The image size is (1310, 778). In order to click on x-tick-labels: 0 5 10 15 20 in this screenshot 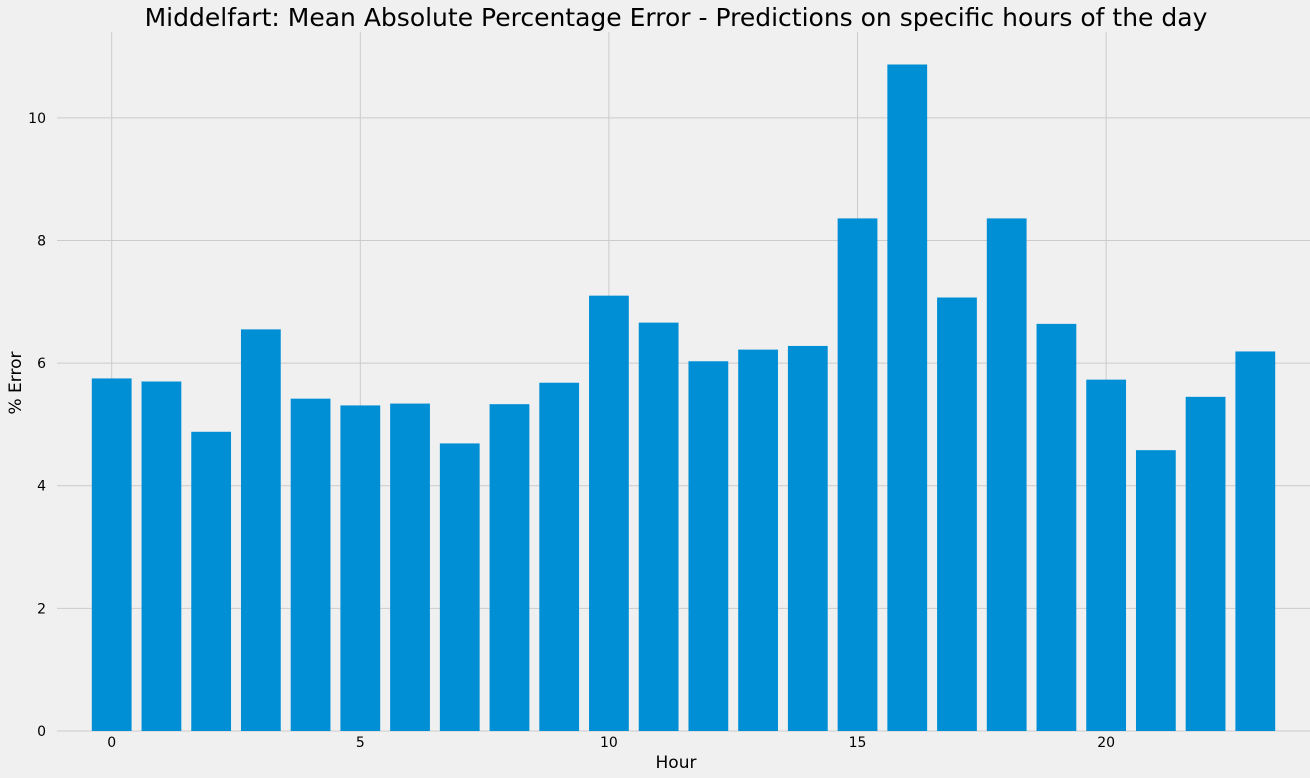, I will do `click(611, 743)`.